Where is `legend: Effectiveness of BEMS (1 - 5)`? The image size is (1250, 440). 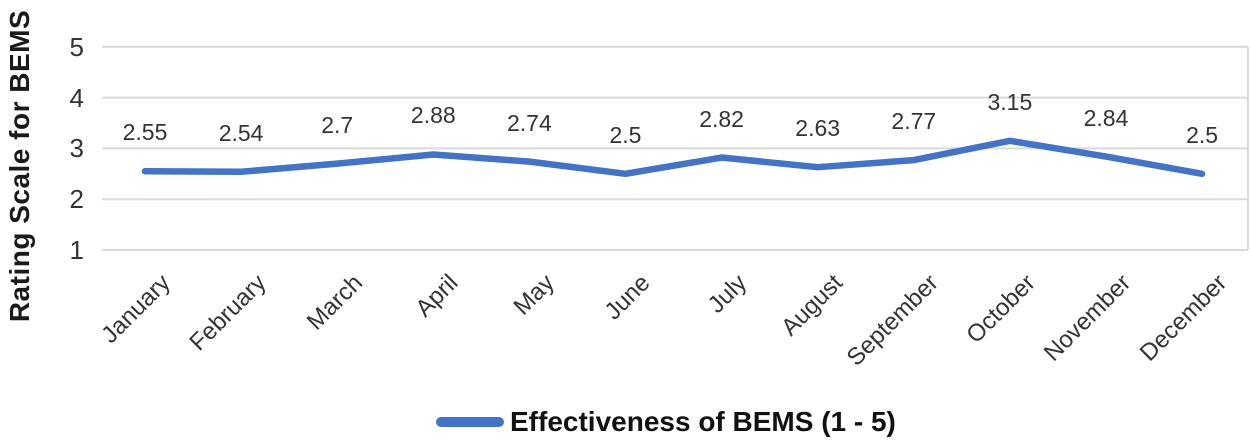 legend: Effectiveness of BEMS (1 - 5) is located at coordinates (666, 422).